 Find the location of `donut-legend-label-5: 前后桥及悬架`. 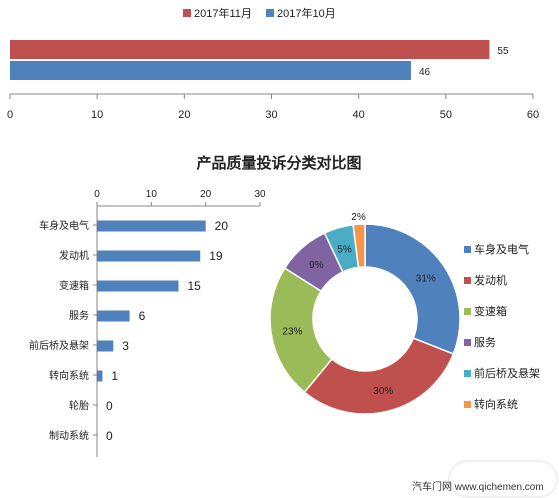

donut-legend-label-5: 前后桥及悬架 is located at coordinates (507, 373).